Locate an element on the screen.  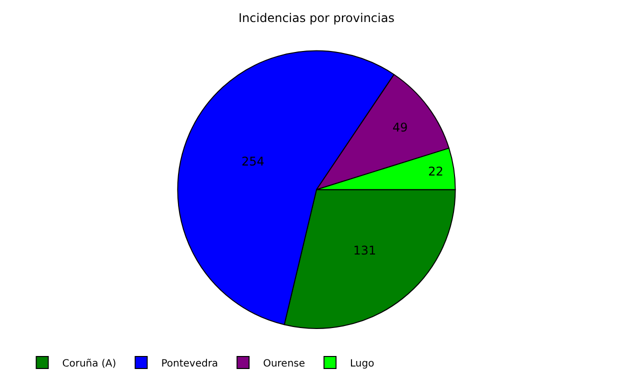
legend-label: Lugo is located at coordinates (362, 364).